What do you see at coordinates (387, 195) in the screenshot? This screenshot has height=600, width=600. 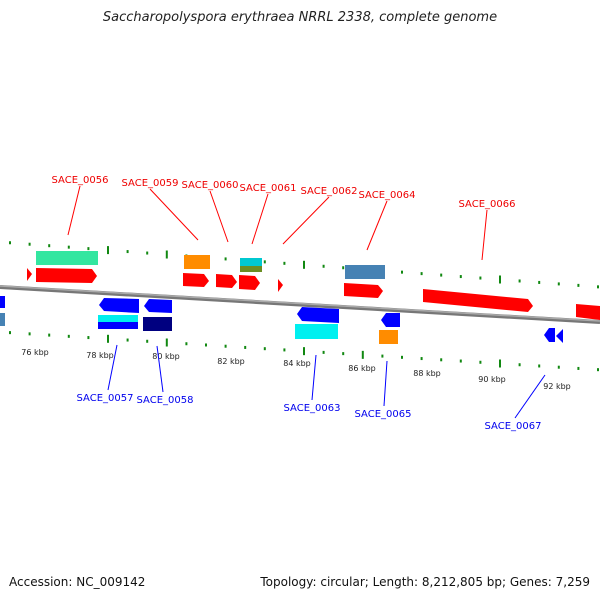 I see `gene-label: SACE_0064` at bounding box center [387, 195].